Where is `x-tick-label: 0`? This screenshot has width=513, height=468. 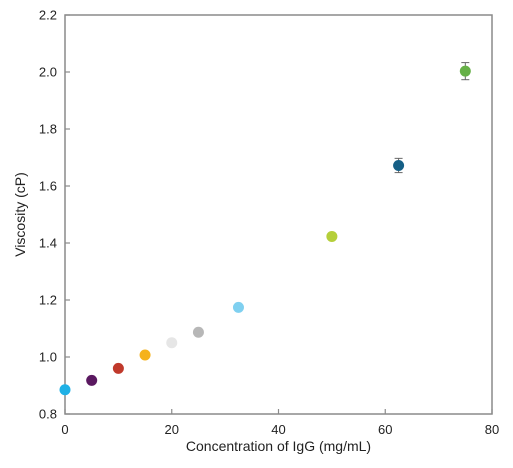
x-tick-label: 0 is located at coordinates (64, 429).